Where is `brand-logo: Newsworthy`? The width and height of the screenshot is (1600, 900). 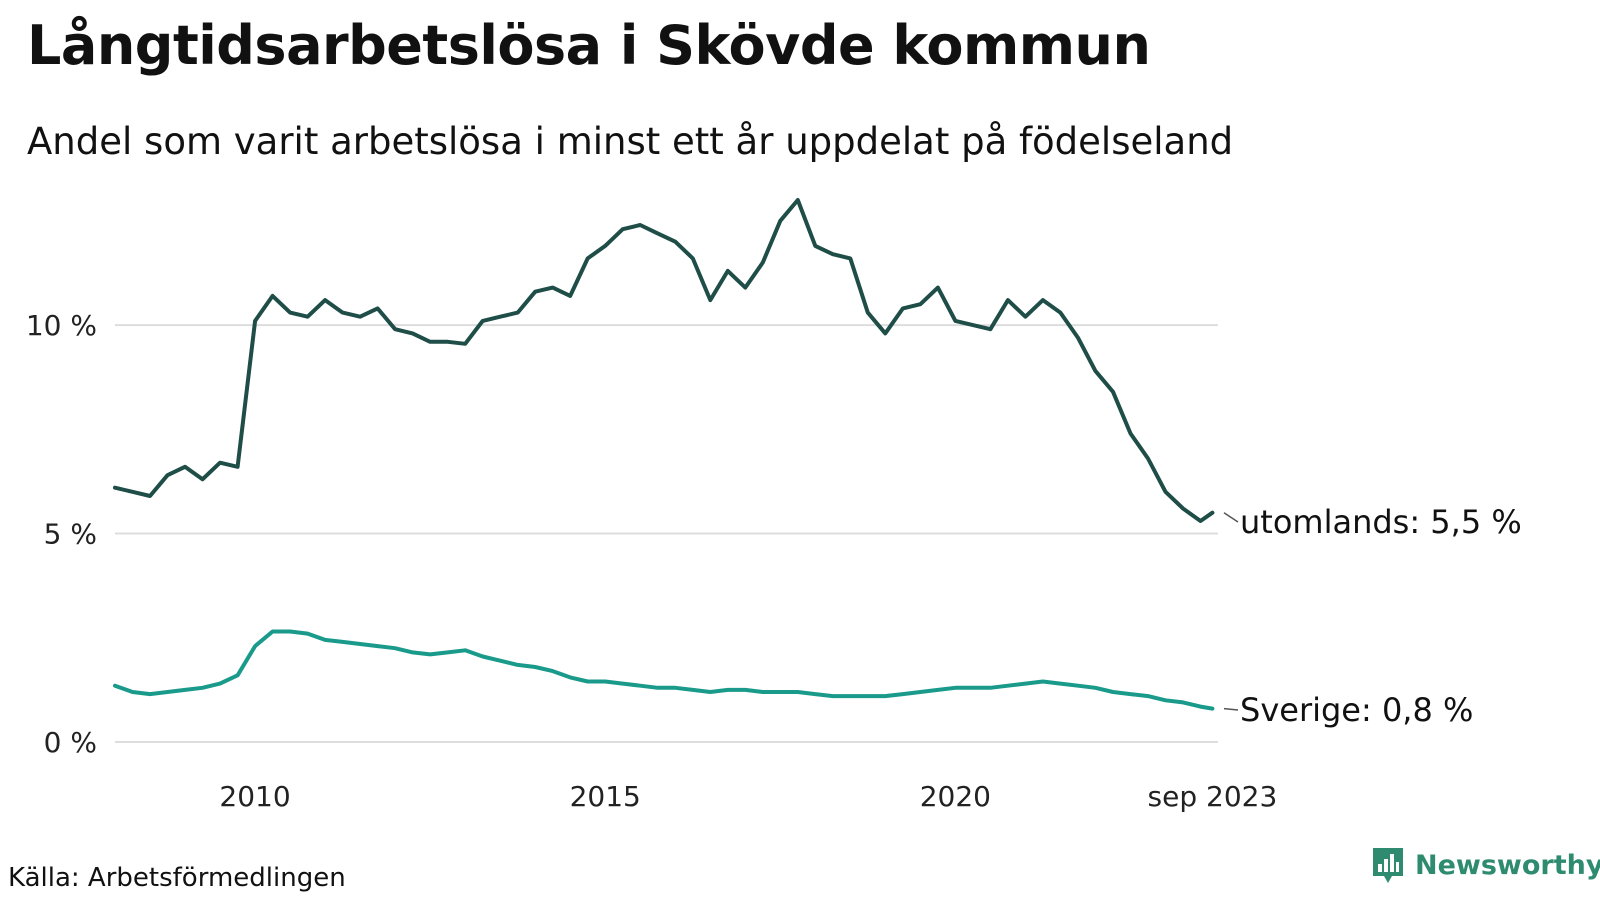
brand-logo: Newsworthy is located at coordinates (1485, 865).